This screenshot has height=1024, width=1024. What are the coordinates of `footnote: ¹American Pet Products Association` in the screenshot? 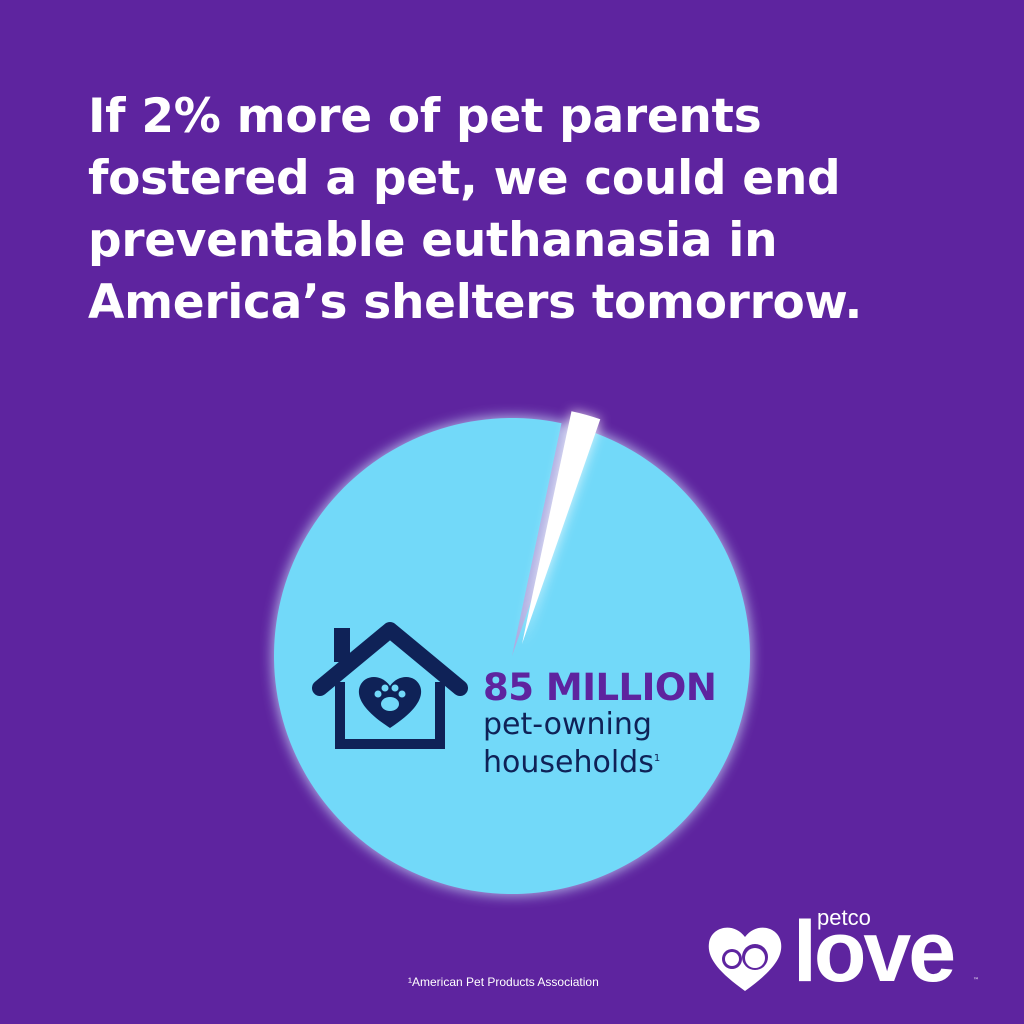 It's located at (503, 982).